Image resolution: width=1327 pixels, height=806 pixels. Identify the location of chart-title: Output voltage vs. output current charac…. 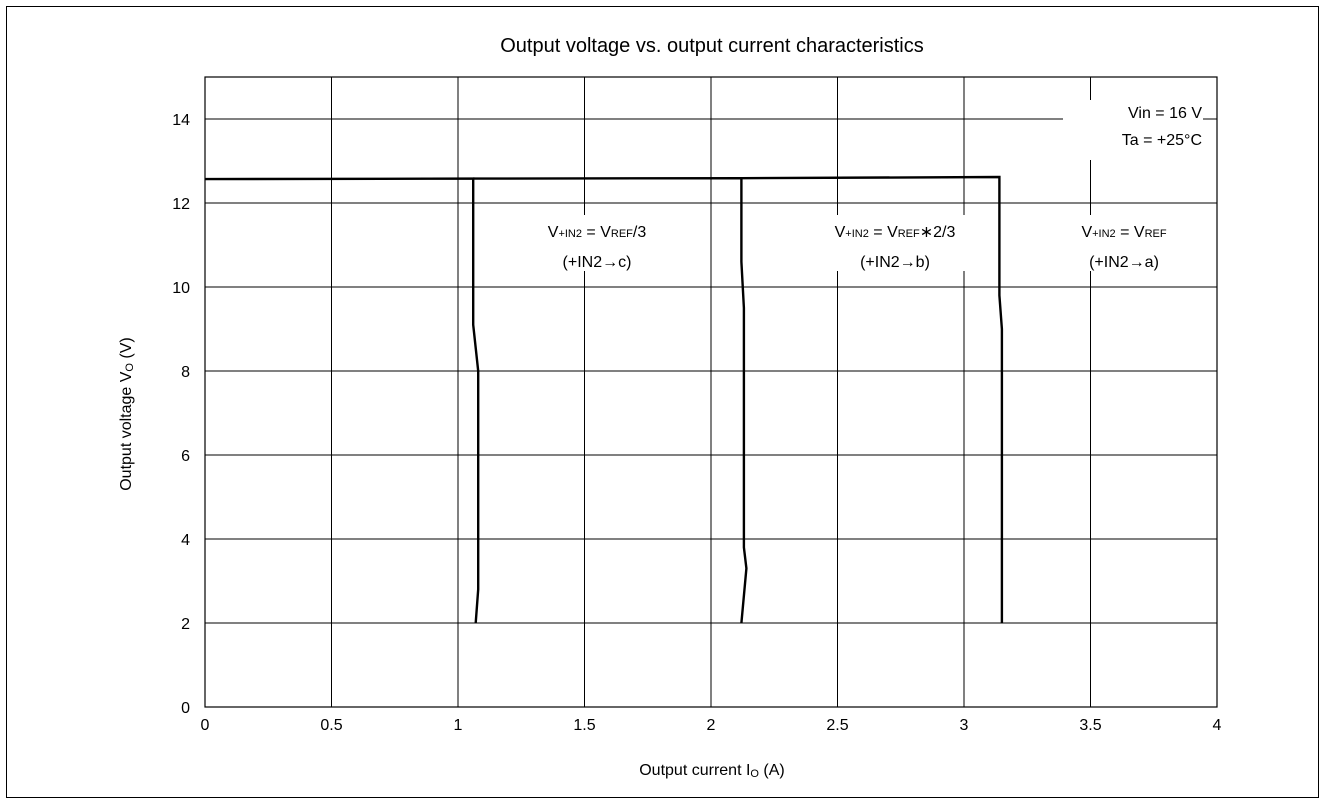
(712, 46).